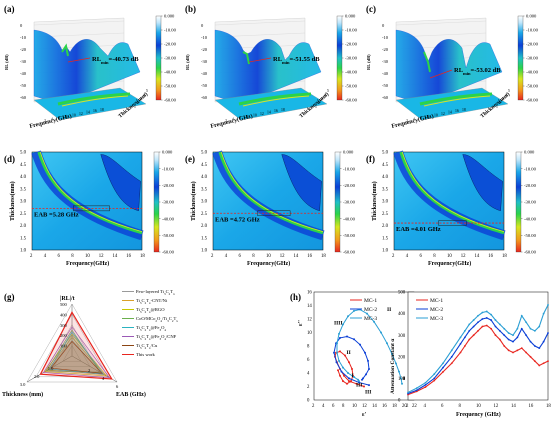 The height and width of the screenshot is (426, 554). I want to click on eab-annotation: EAB =4.72 GHz, so click(237, 219).